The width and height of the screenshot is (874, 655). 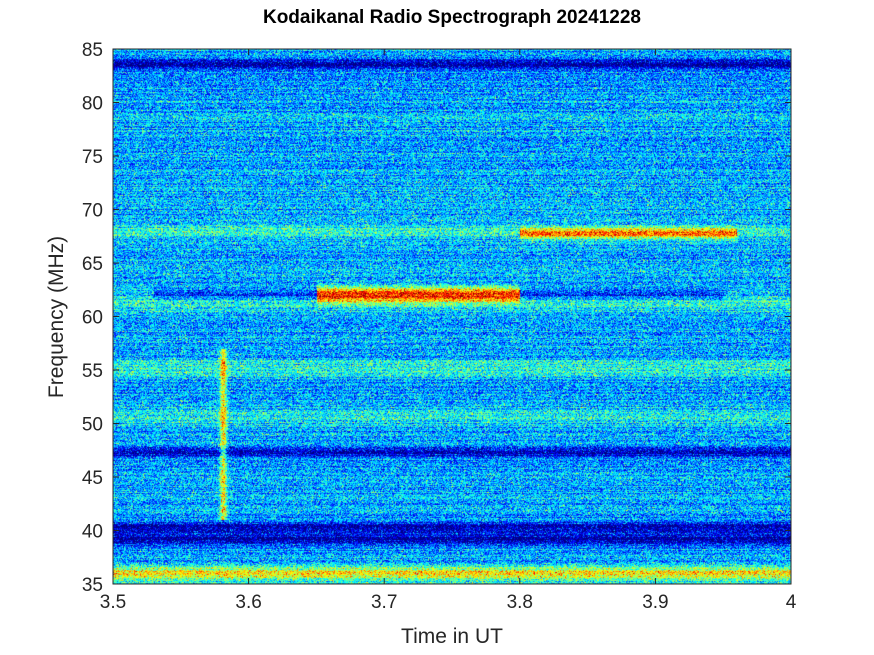 I want to click on y-tick-label: 45, so click(x=92, y=478).